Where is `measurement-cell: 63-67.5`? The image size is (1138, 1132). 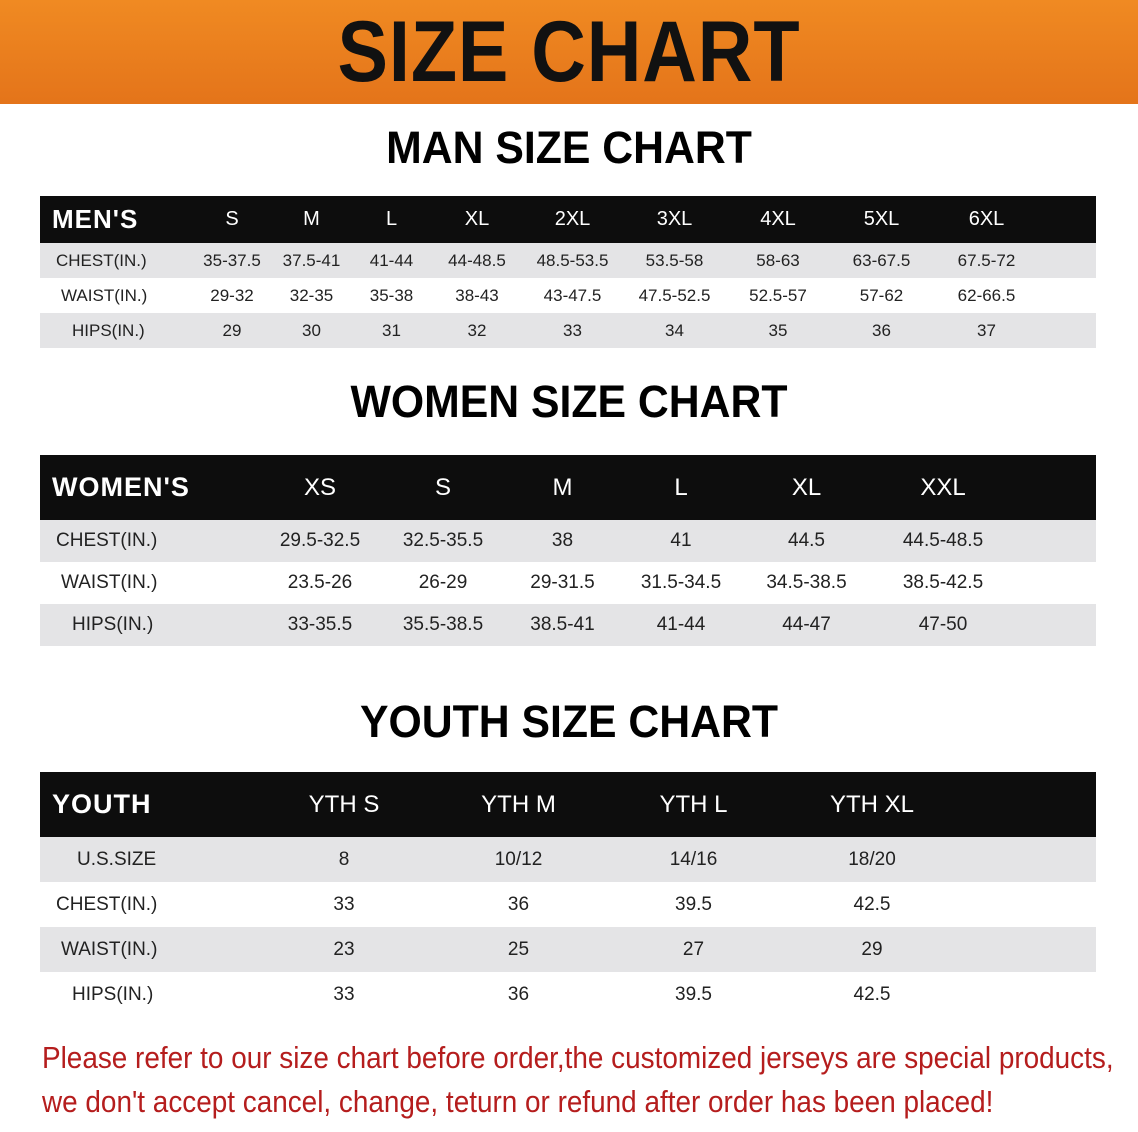
measurement-cell: 63-67.5 is located at coordinates (881, 260).